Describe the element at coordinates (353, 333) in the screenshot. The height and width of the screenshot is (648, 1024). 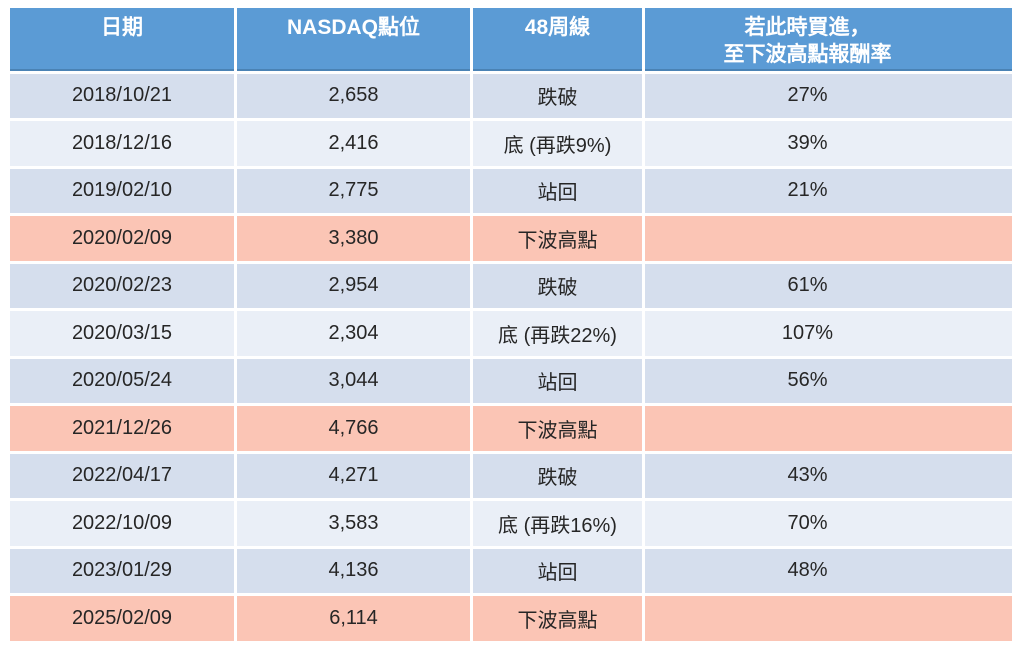
I see `cell-nasdaq: 2,304` at that location.